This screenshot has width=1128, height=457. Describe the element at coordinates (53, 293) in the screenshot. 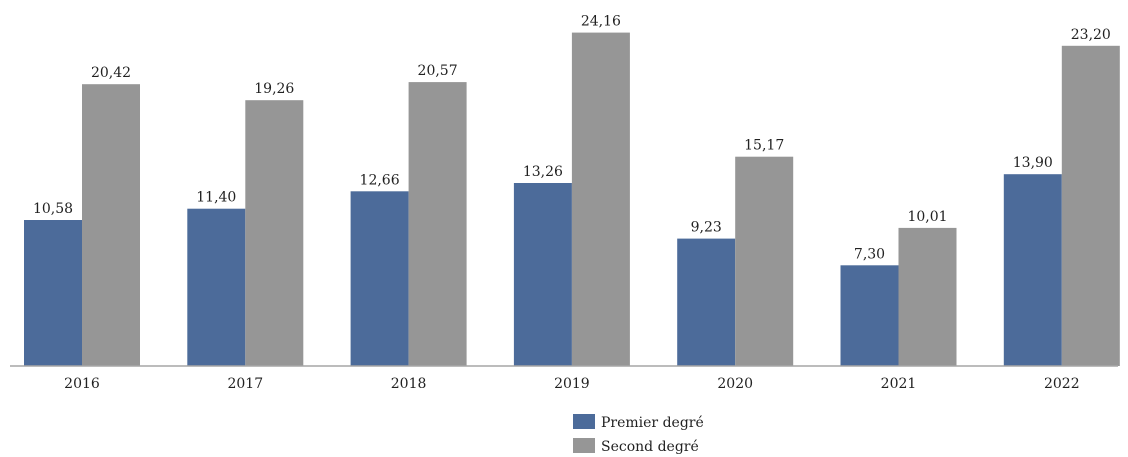

I see `bar-premier-2016` at that location.